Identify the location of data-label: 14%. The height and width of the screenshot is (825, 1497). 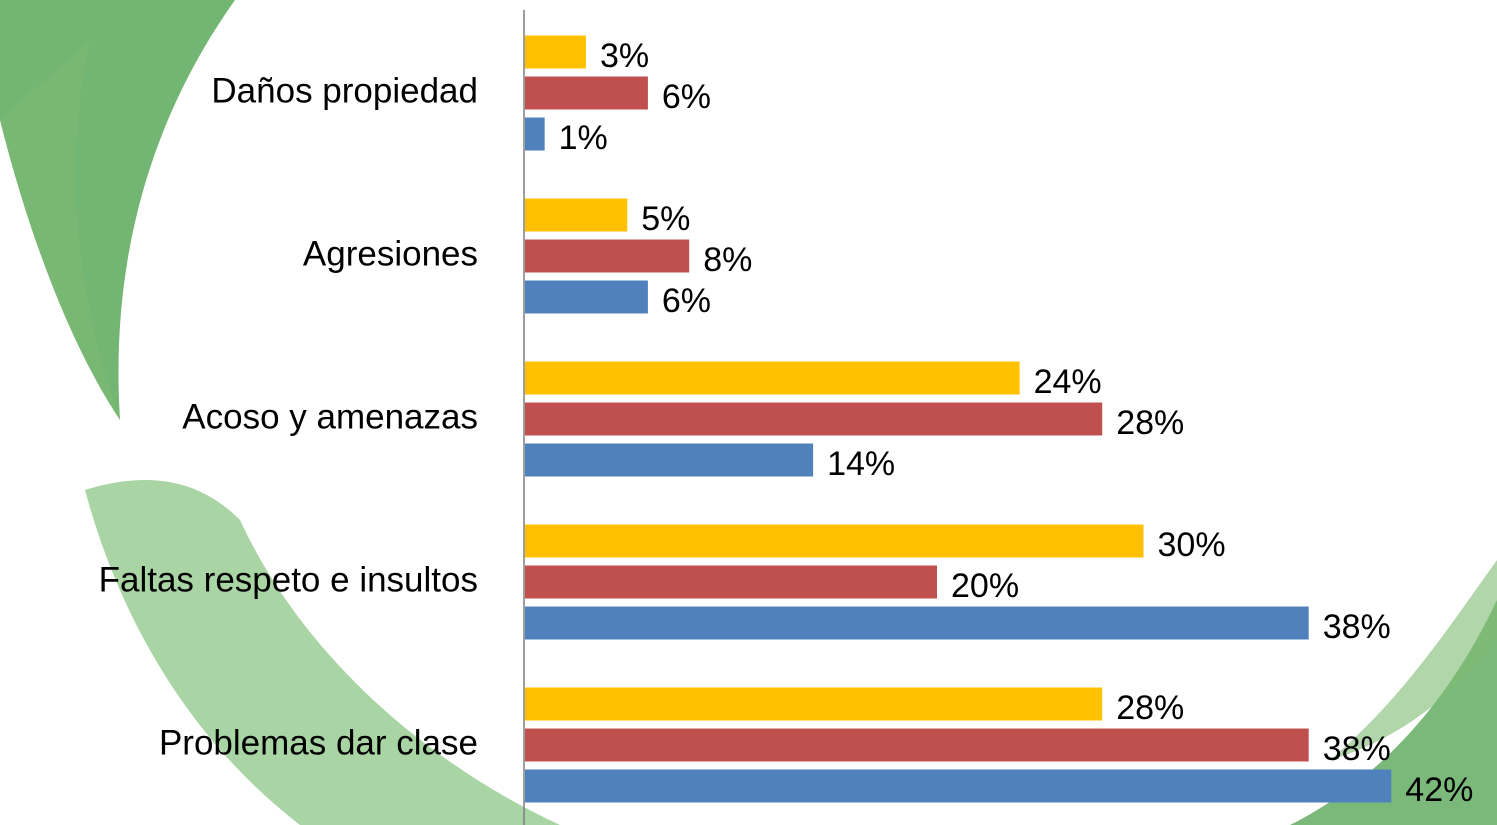
(861, 464).